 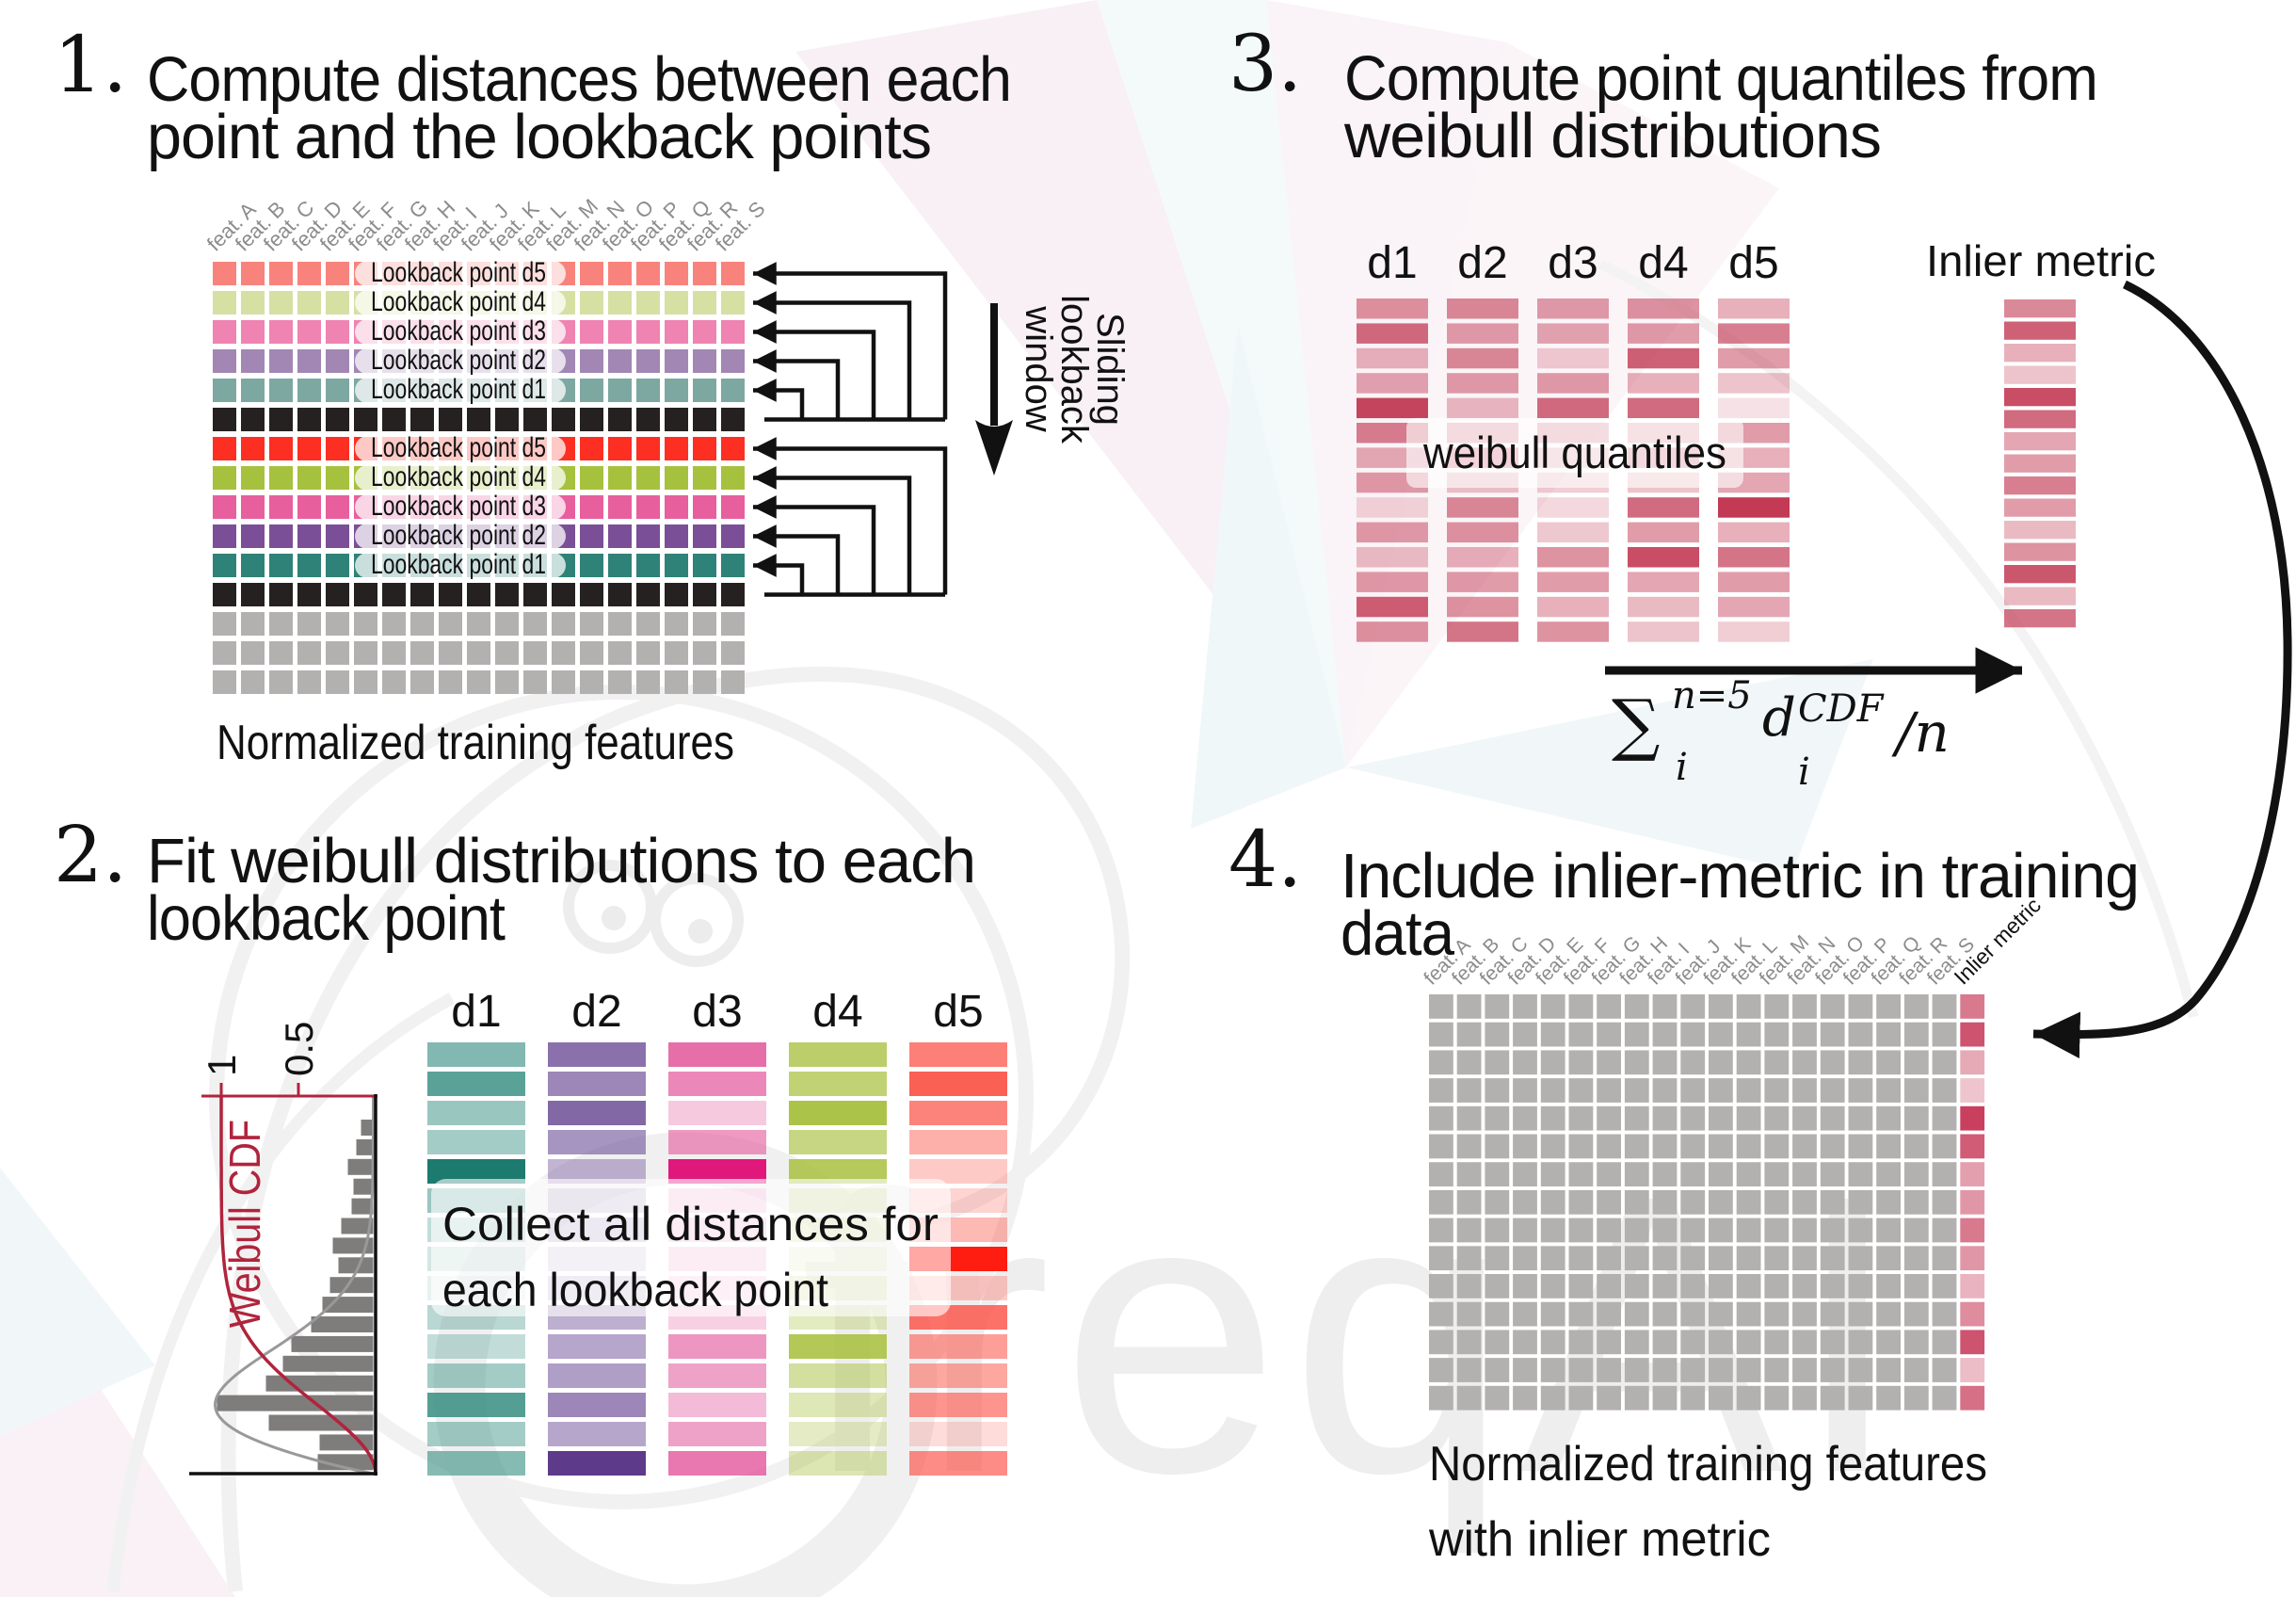 What do you see at coordinates (1265, 64) in the screenshot?
I see `panel3-number: 3.` at bounding box center [1265, 64].